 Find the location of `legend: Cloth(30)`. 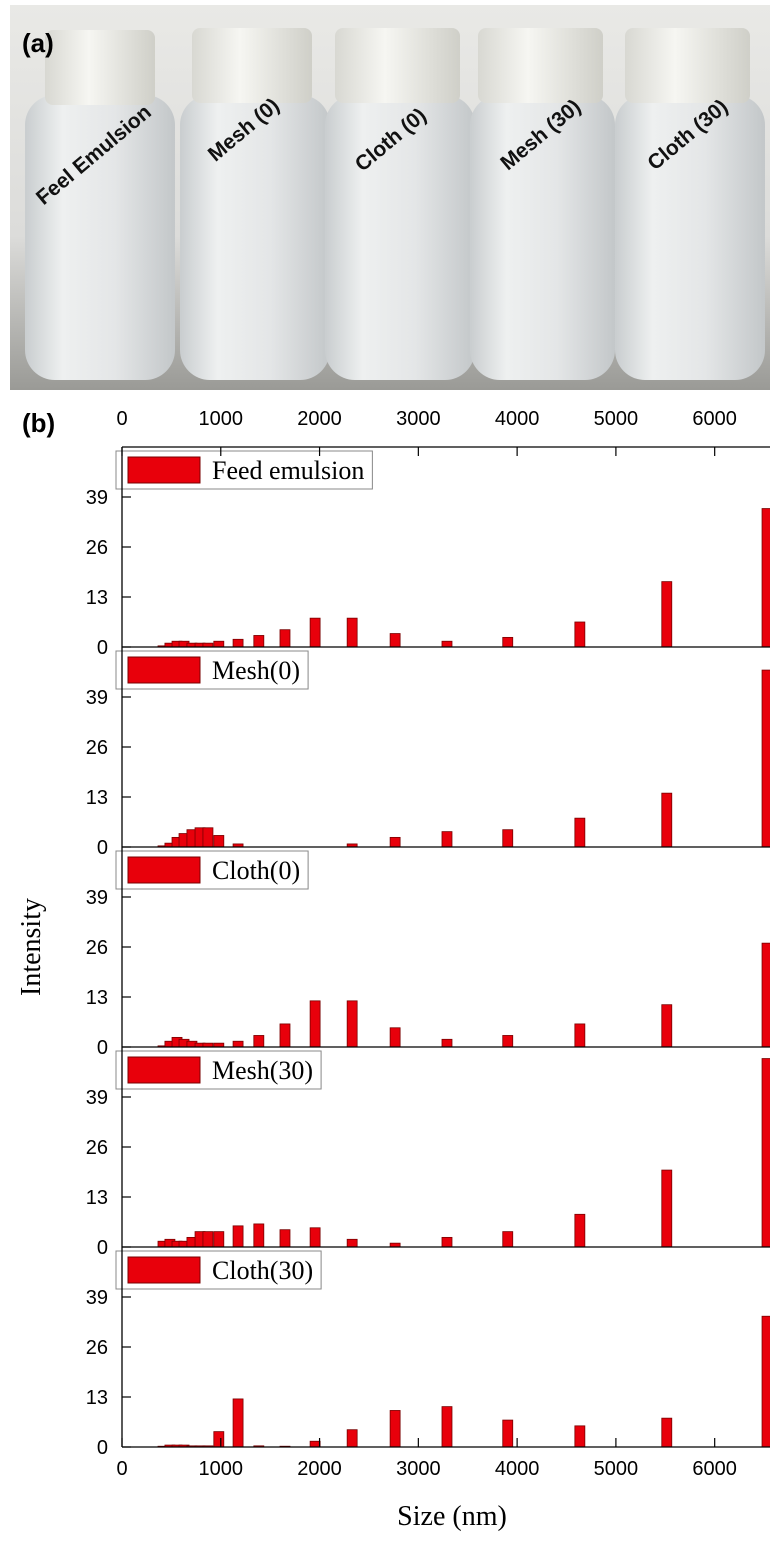

legend: Cloth(30) is located at coordinates (218, 1270).